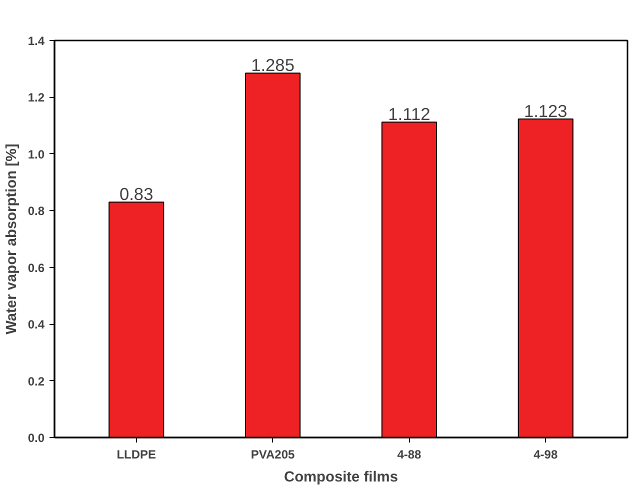 The width and height of the screenshot is (639, 491). I want to click on y-tick-label: 0.8, so click(36, 211).